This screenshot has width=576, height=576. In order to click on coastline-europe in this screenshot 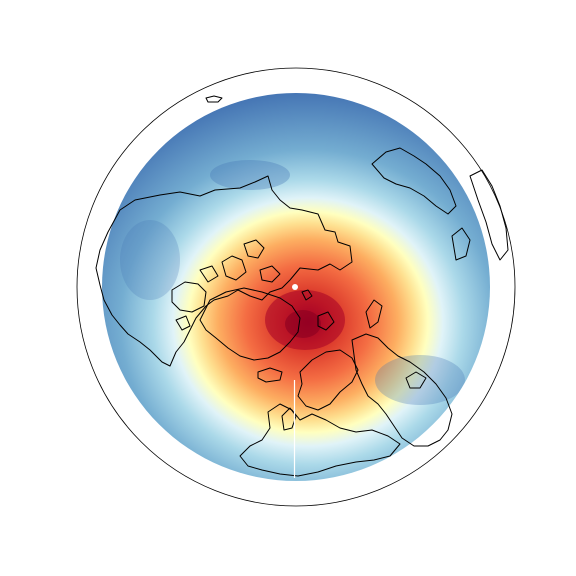, I will do `click(320, 440)`.